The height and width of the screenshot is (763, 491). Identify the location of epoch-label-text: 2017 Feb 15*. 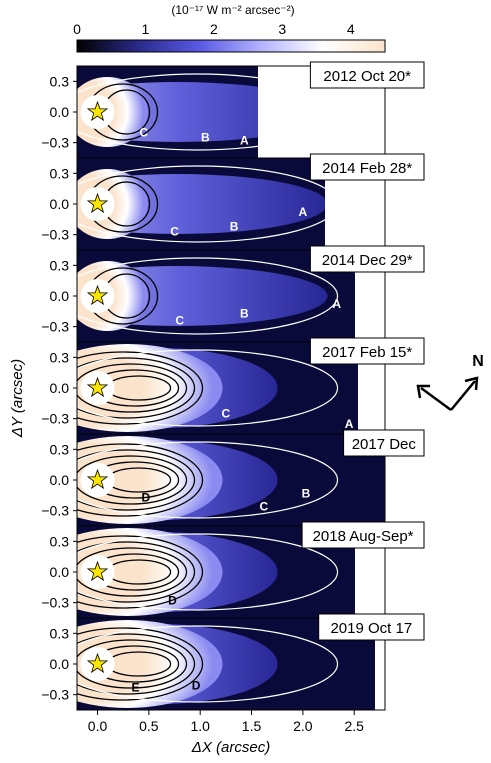
(367, 352).